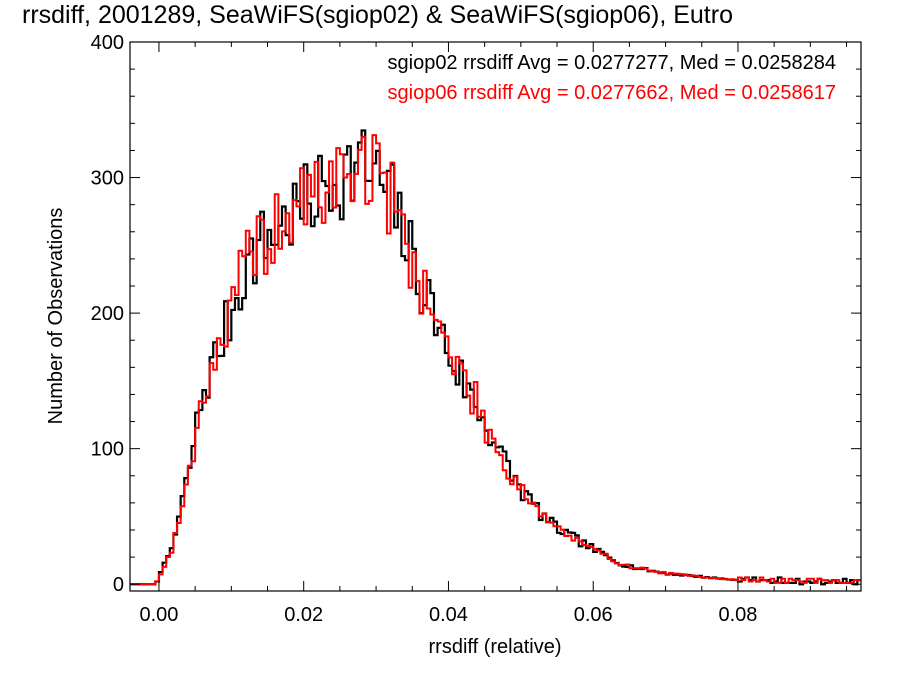 The image size is (900, 675). What do you see at coordinates (495, 647) in the screenshot?
I see `x-axis-label: rrsdiff (relative)` at bounding box center [495, 647].